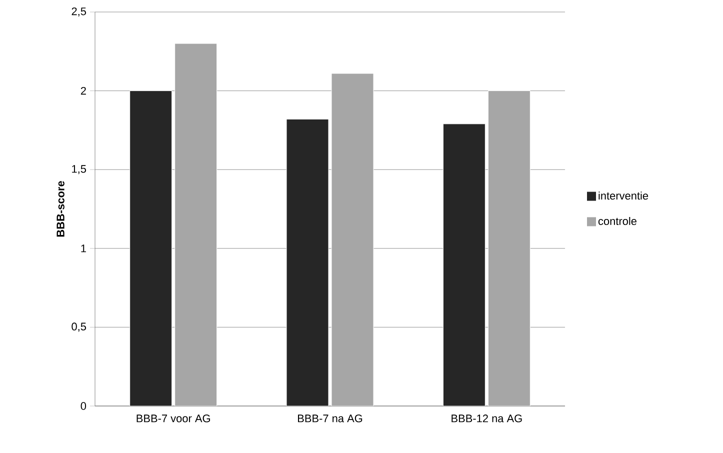 The image size is (723, 453). I want to click on legend-label: controle, so click(617, 221).